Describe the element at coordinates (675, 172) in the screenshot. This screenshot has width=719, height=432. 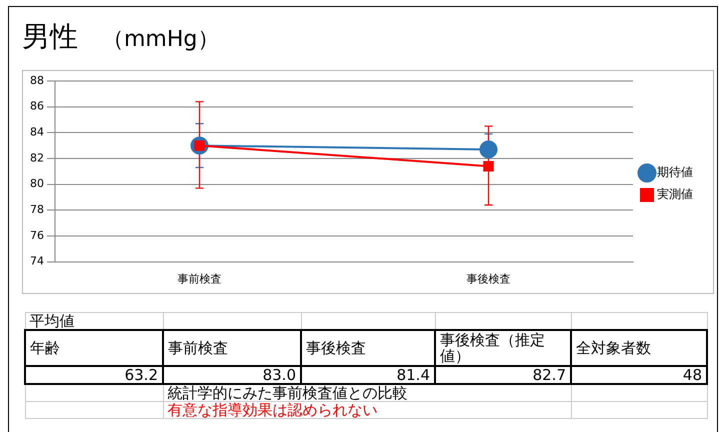
I see `legend-label: 期待値` at that location.